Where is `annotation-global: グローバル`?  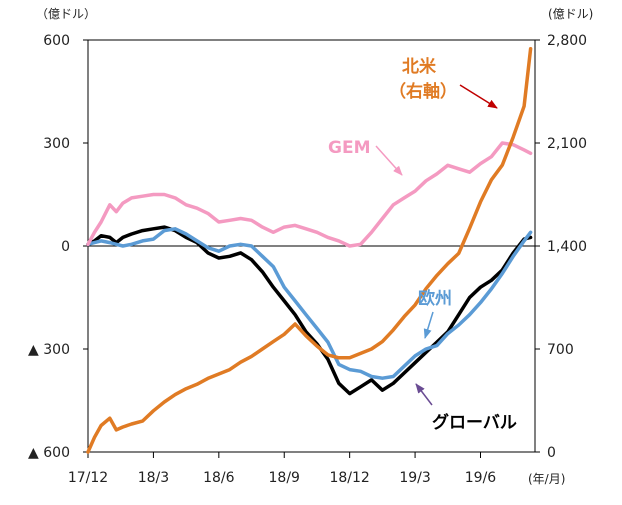
annotation-global: グローバル is located at coordinates (466, 408).